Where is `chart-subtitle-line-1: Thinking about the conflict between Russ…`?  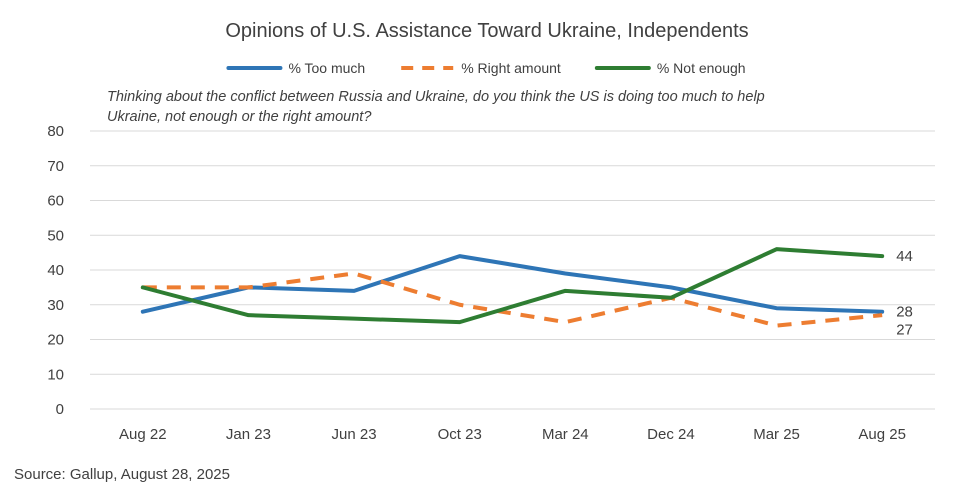
chart-subtitle-line-1: Thinking about the conflict between Russ… is located at coordinates (436, 97).